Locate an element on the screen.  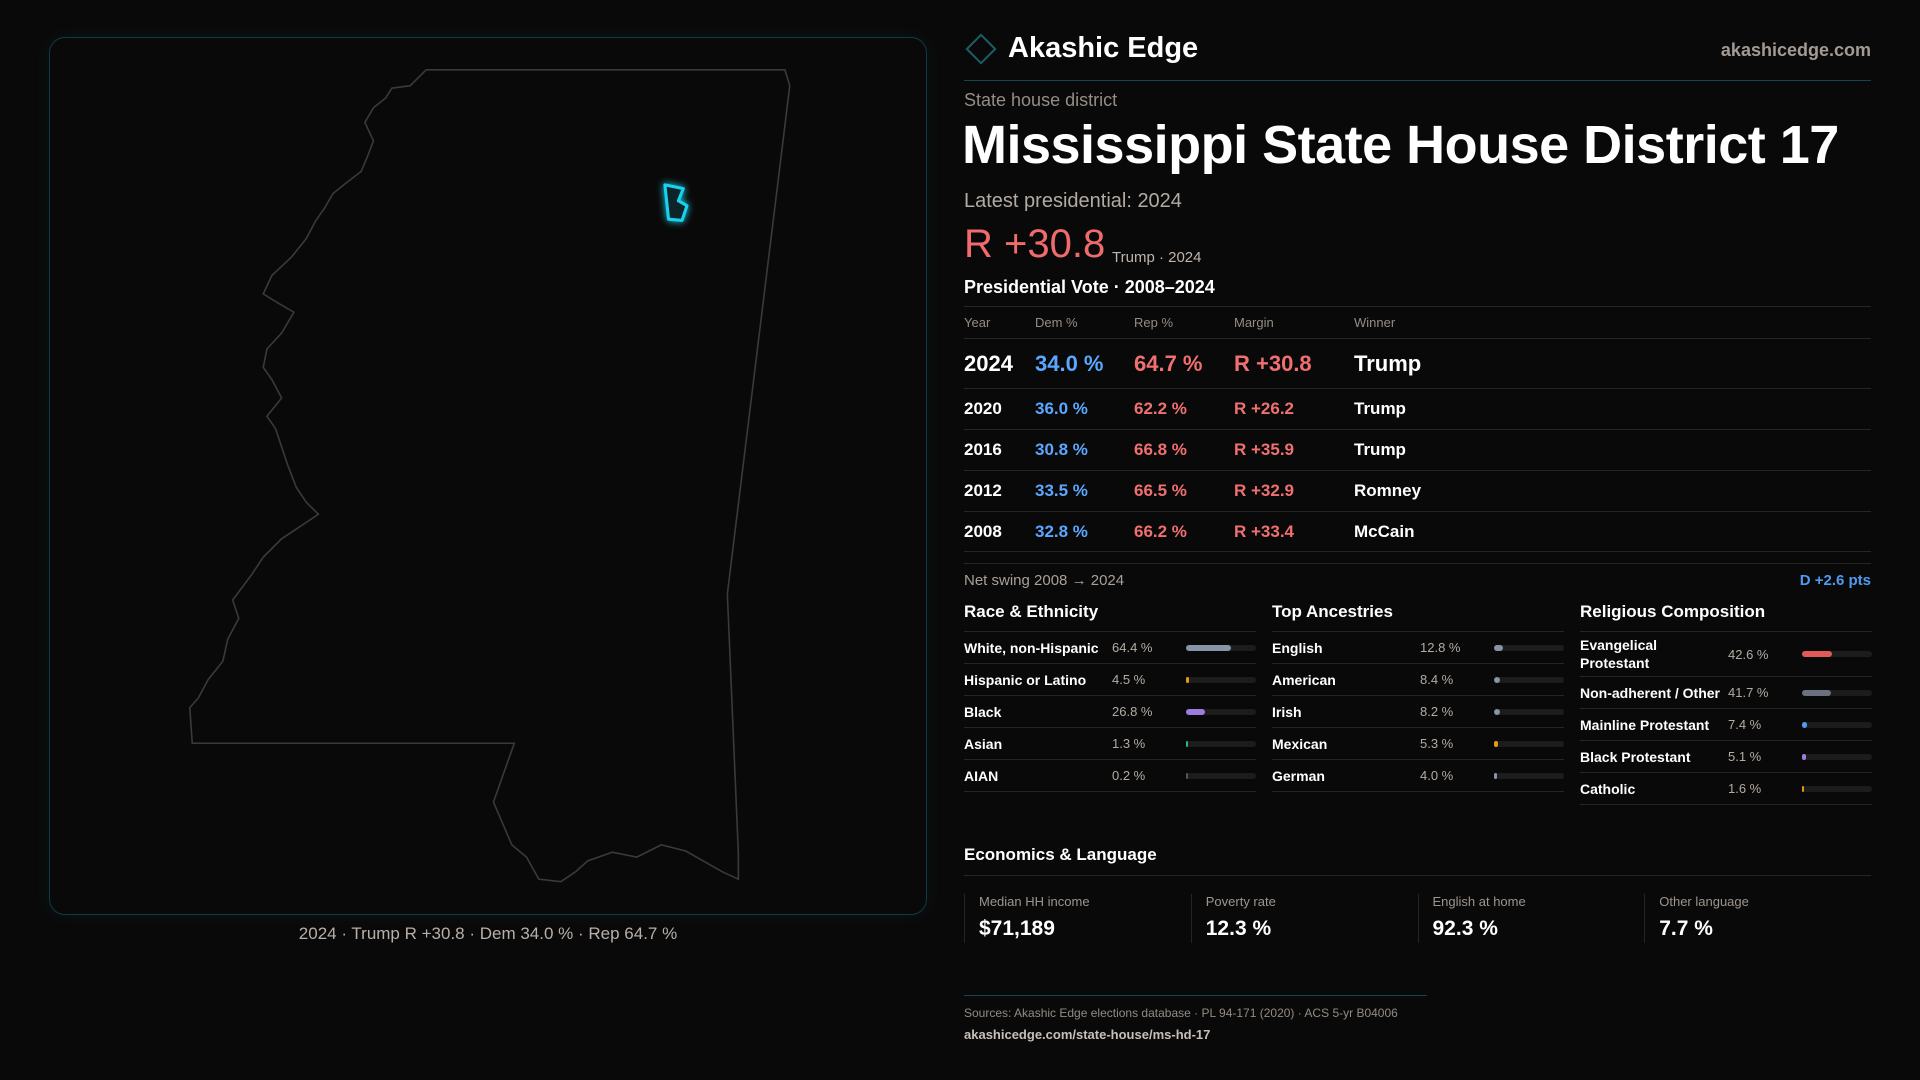
list-item: Mainline Protestant 7.4 % is located at coordinates (1726, 725).